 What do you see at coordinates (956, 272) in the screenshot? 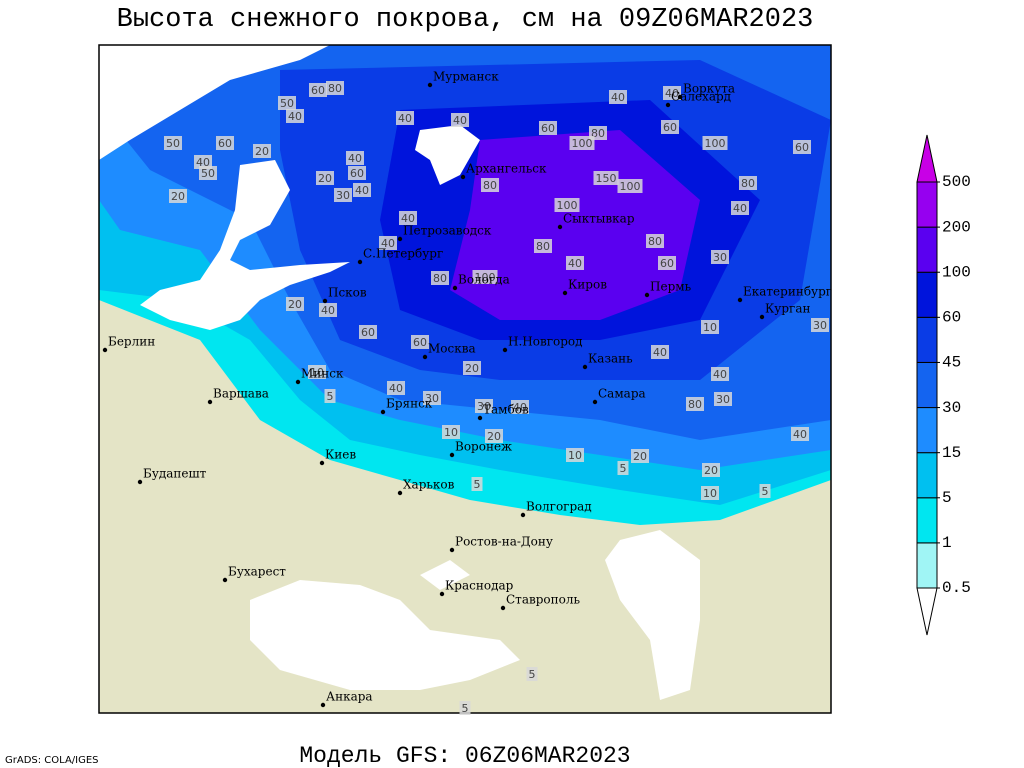
I see `colorbar-label: 100` at bounding box center [956, 272].